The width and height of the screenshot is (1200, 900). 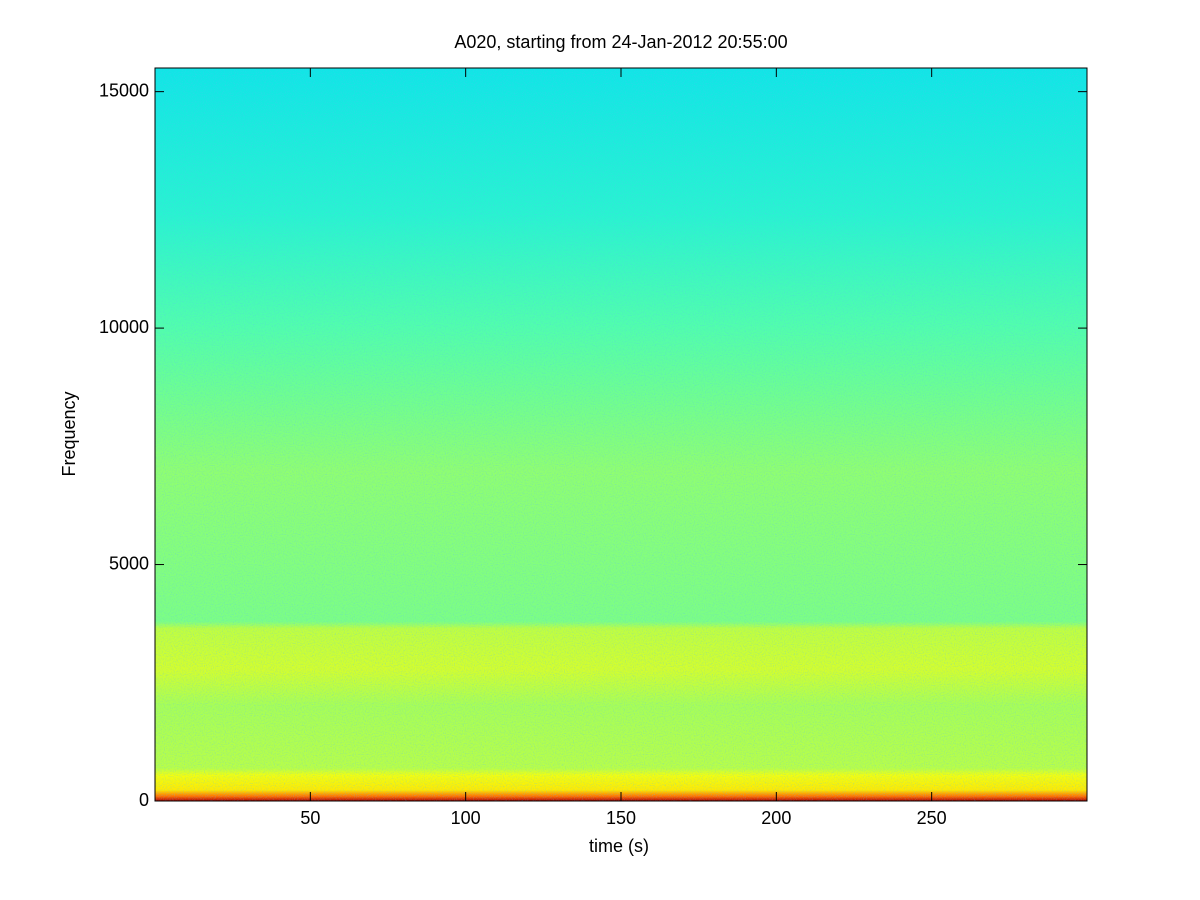 What do you see at coordinates (932, 818) in the screenshot?
I see `x-tick-label: 250` at bounding box center [932, 818].